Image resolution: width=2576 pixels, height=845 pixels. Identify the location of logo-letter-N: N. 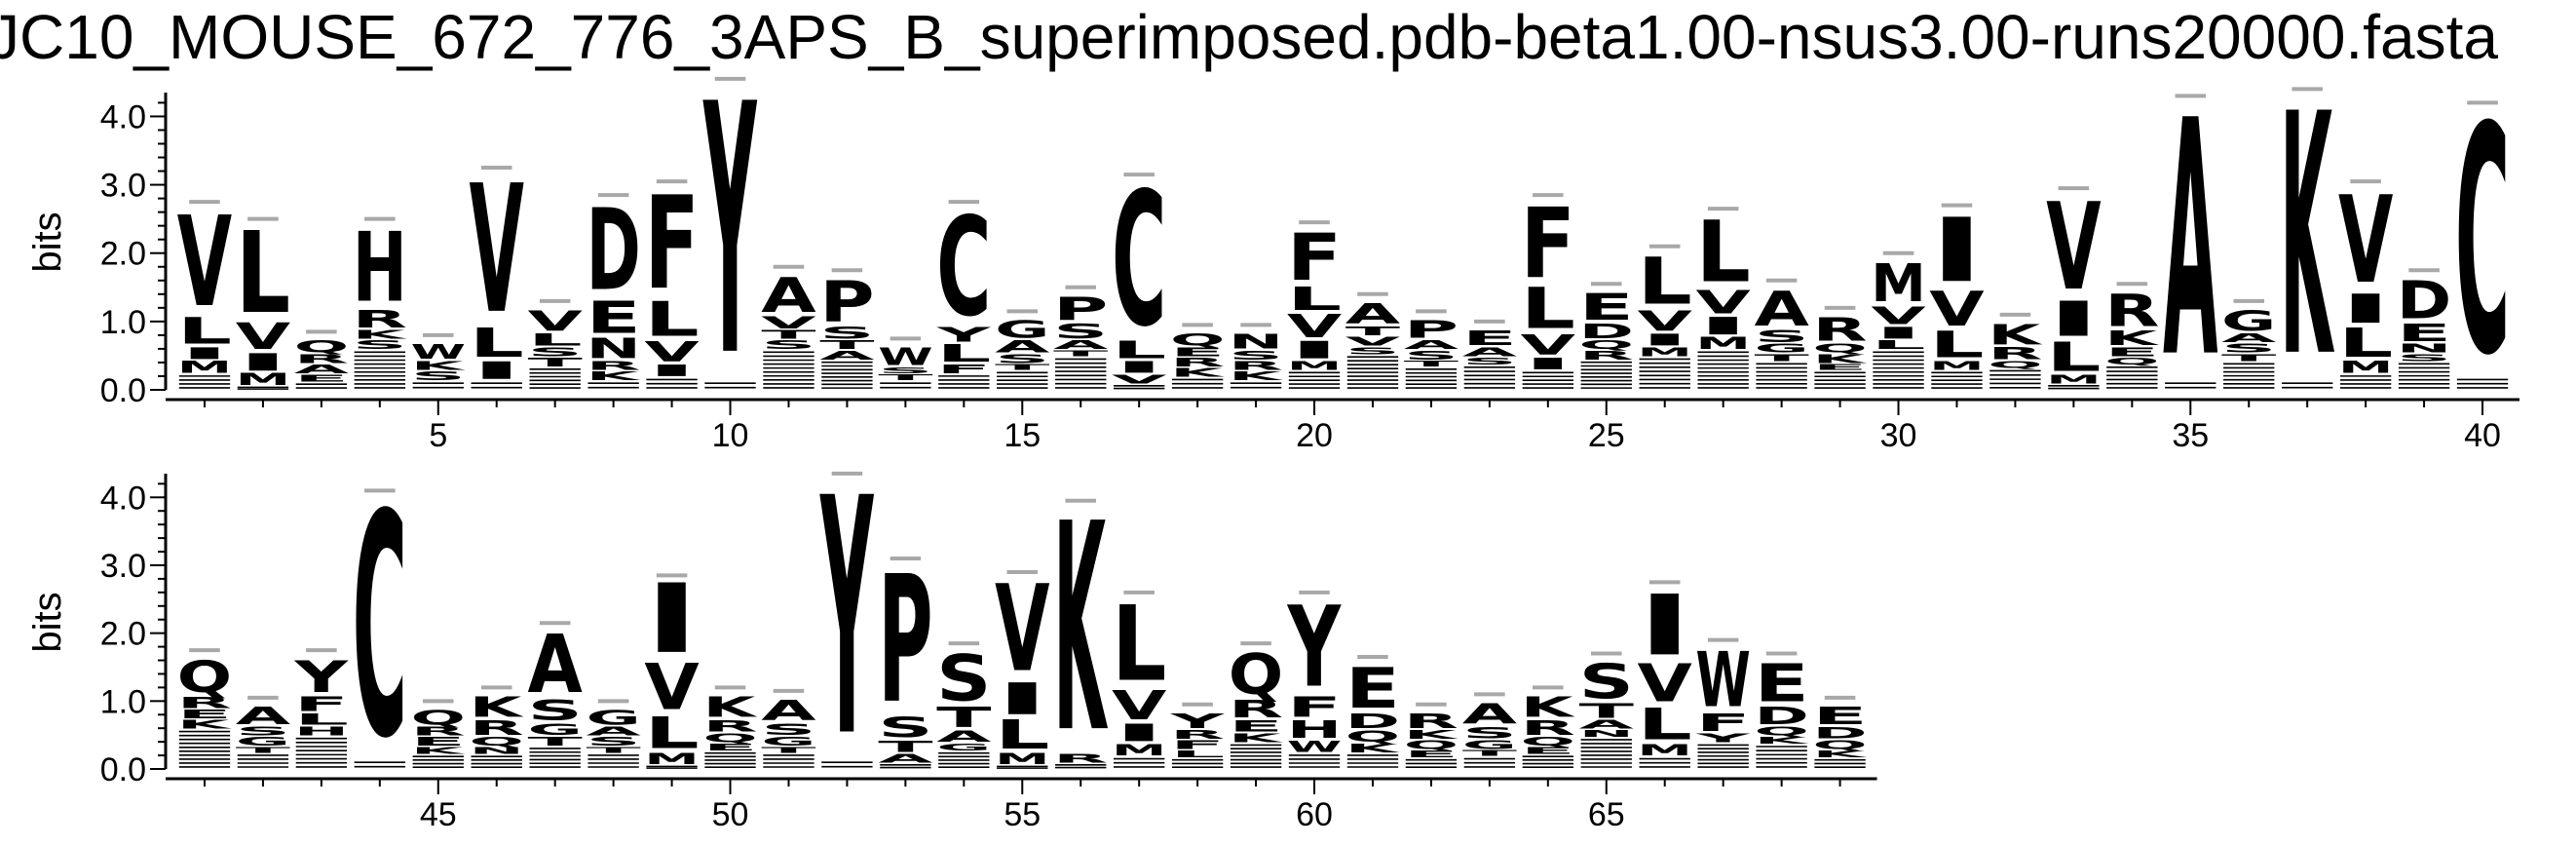
(2424, 349).